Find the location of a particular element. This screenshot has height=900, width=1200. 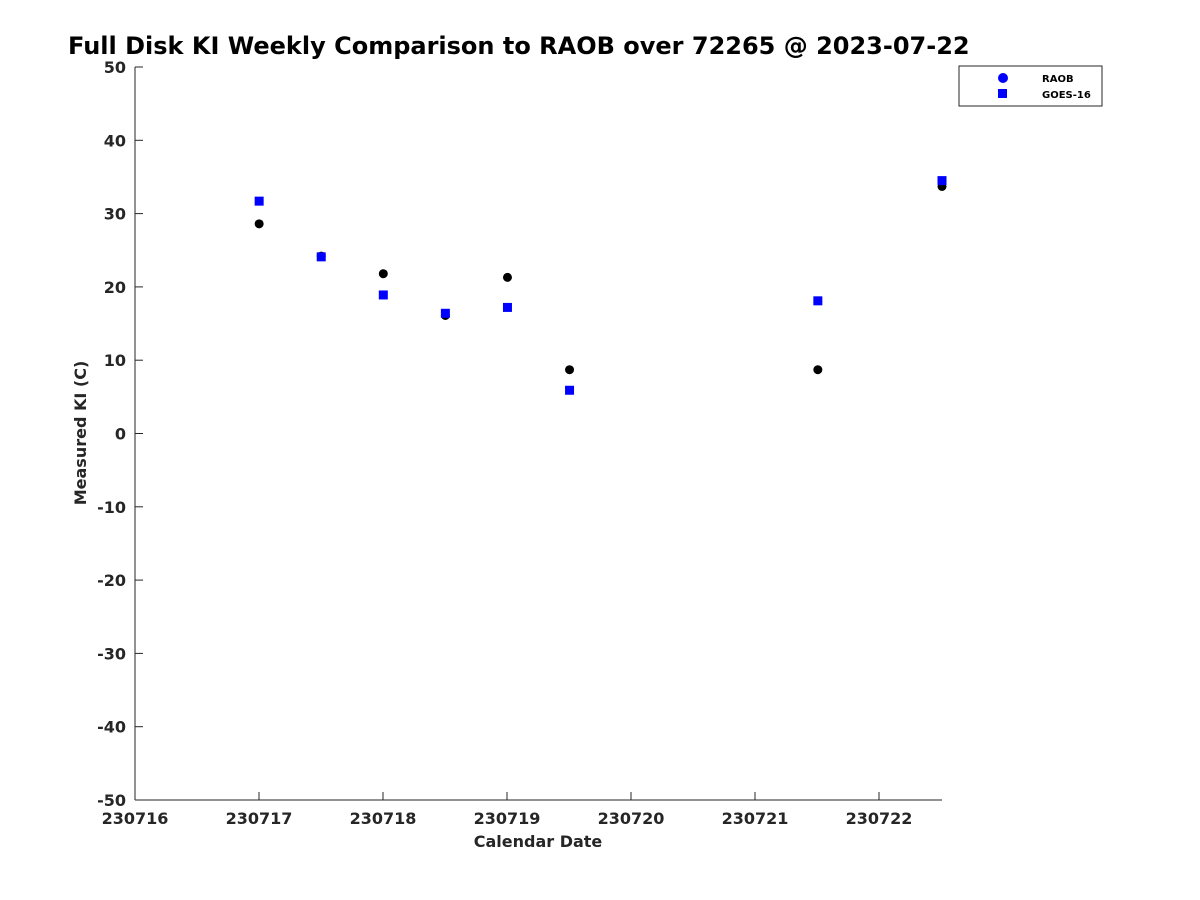

y-tick-label: 10 is located at coordinates (115, 360).